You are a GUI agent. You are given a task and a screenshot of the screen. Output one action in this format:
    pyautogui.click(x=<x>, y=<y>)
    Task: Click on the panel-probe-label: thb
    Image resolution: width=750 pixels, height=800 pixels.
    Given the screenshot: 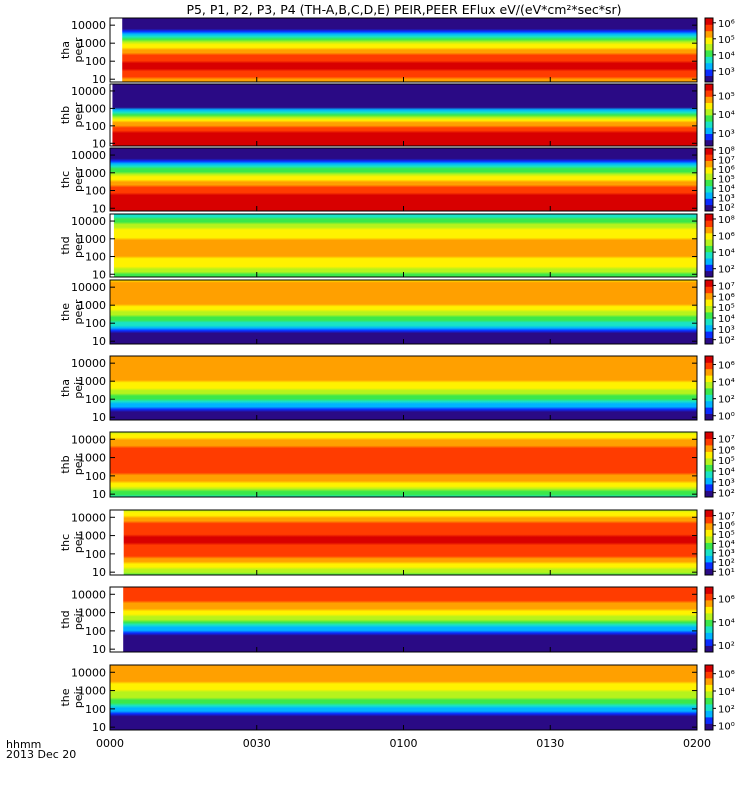 What is the action you would take?
    pyautogui.click(x=65, y=464)
    